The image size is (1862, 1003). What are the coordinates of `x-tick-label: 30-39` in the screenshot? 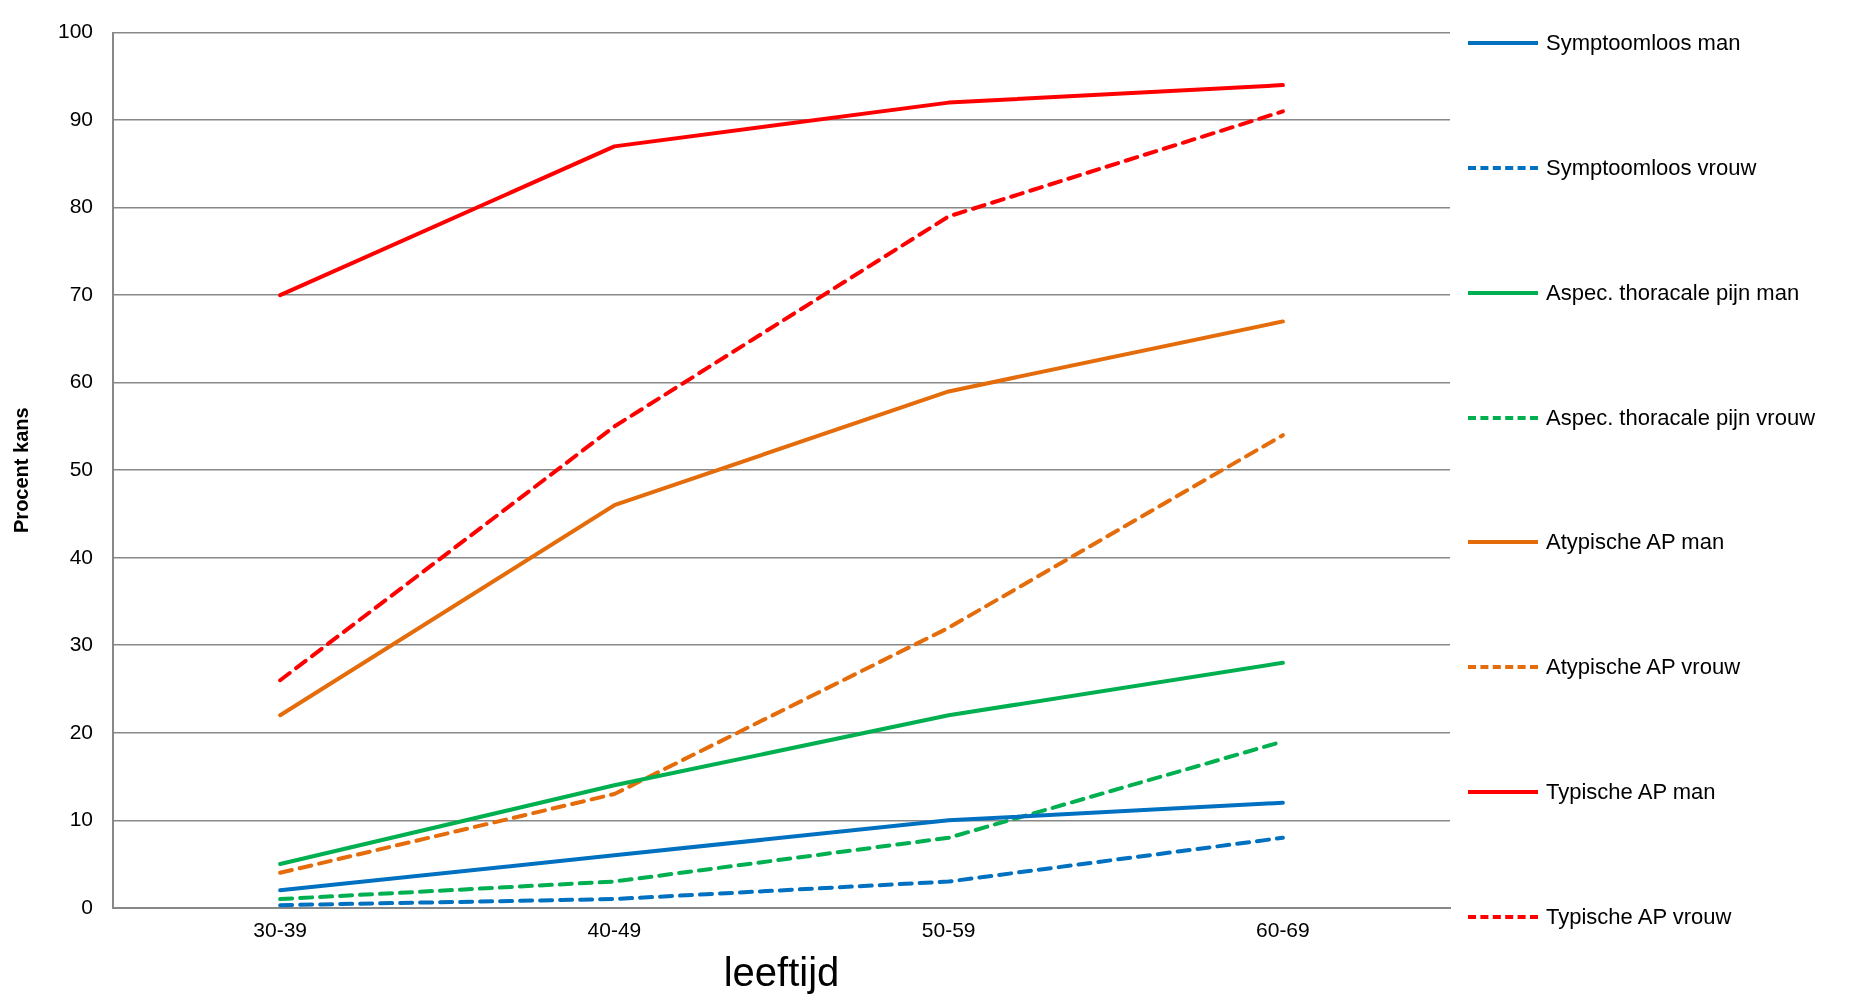 It's located at (280, 930).